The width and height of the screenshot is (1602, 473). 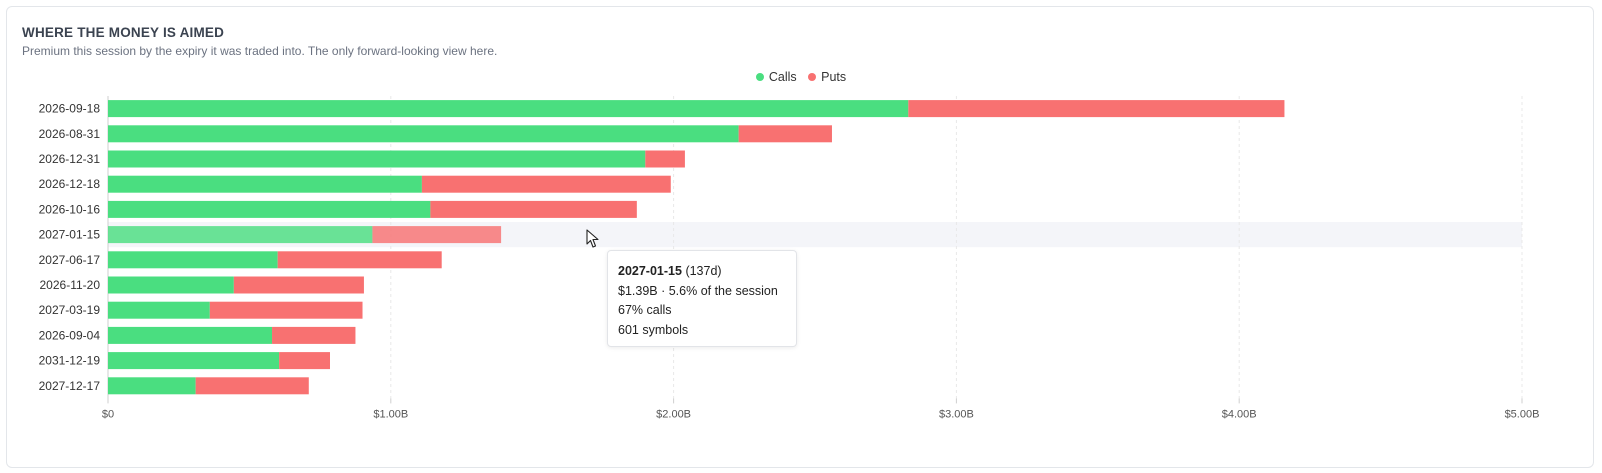 I want to click on tooltip-days: (137d), so click(x=703, y=271).